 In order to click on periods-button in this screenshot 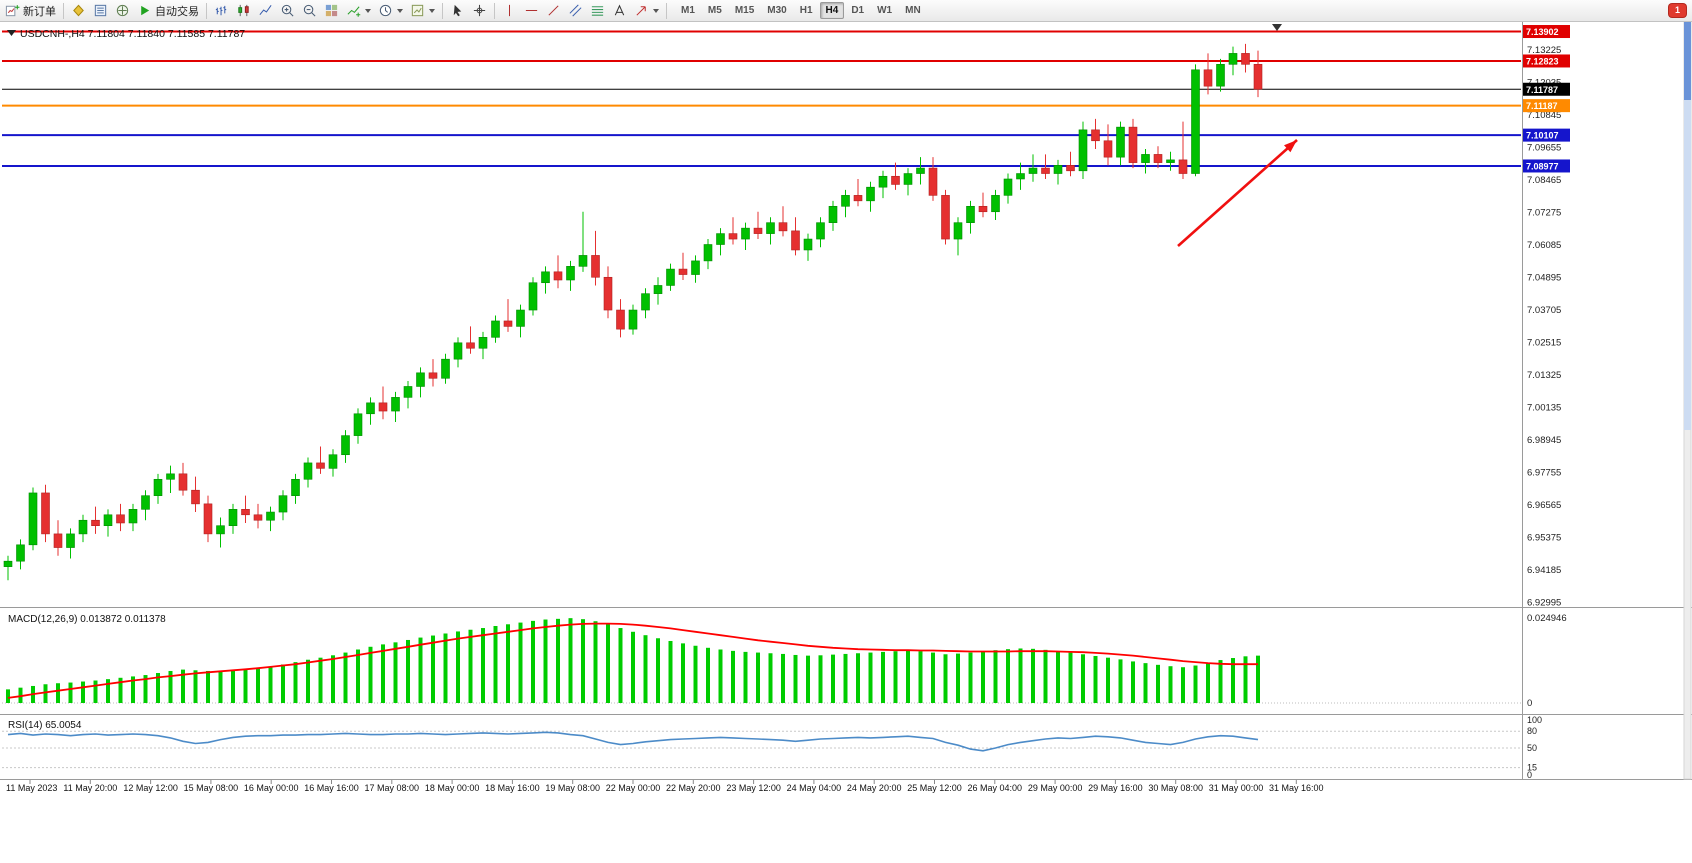, I will do `click(390, 10)`.